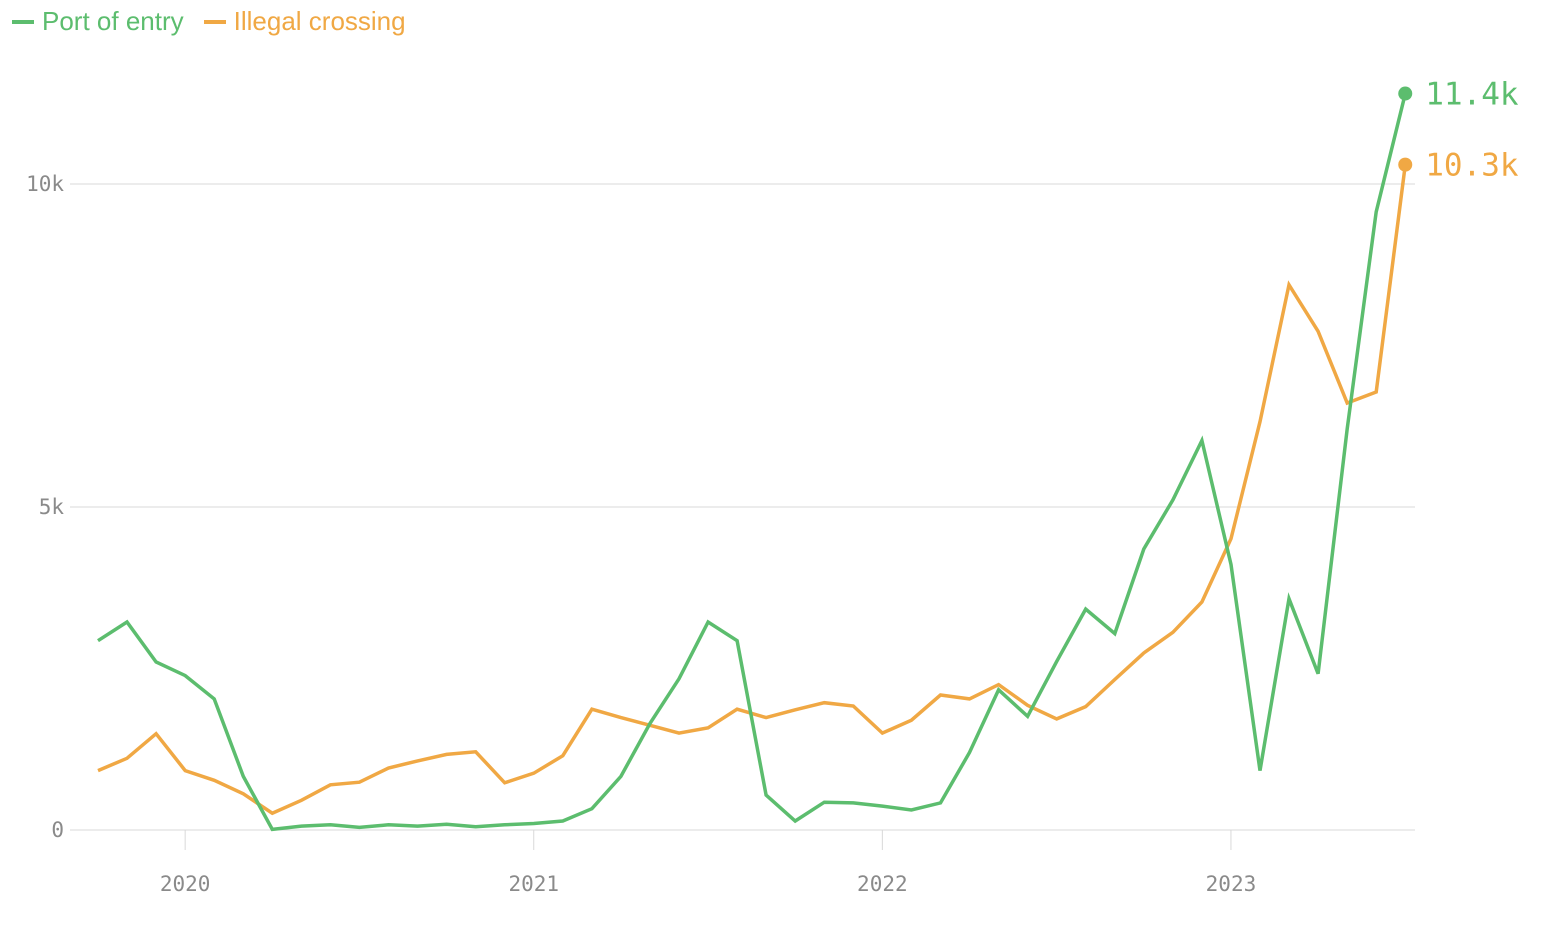 The image size is (1552, 932). I want to click on y-tick-label-10k: 10k, so click(45, 184).